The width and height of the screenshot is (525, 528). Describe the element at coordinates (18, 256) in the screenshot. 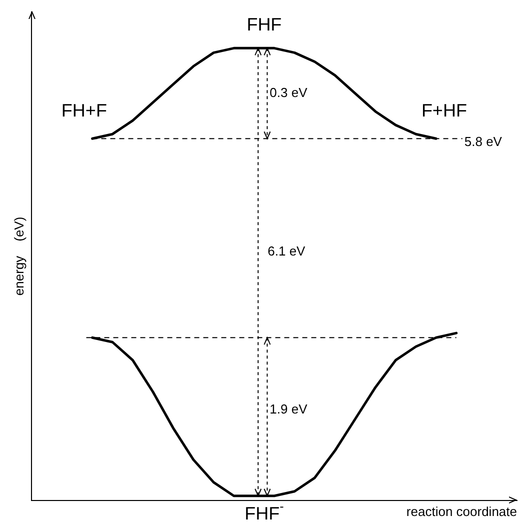

I see `y-axis-title: energy (eV)` at that location.